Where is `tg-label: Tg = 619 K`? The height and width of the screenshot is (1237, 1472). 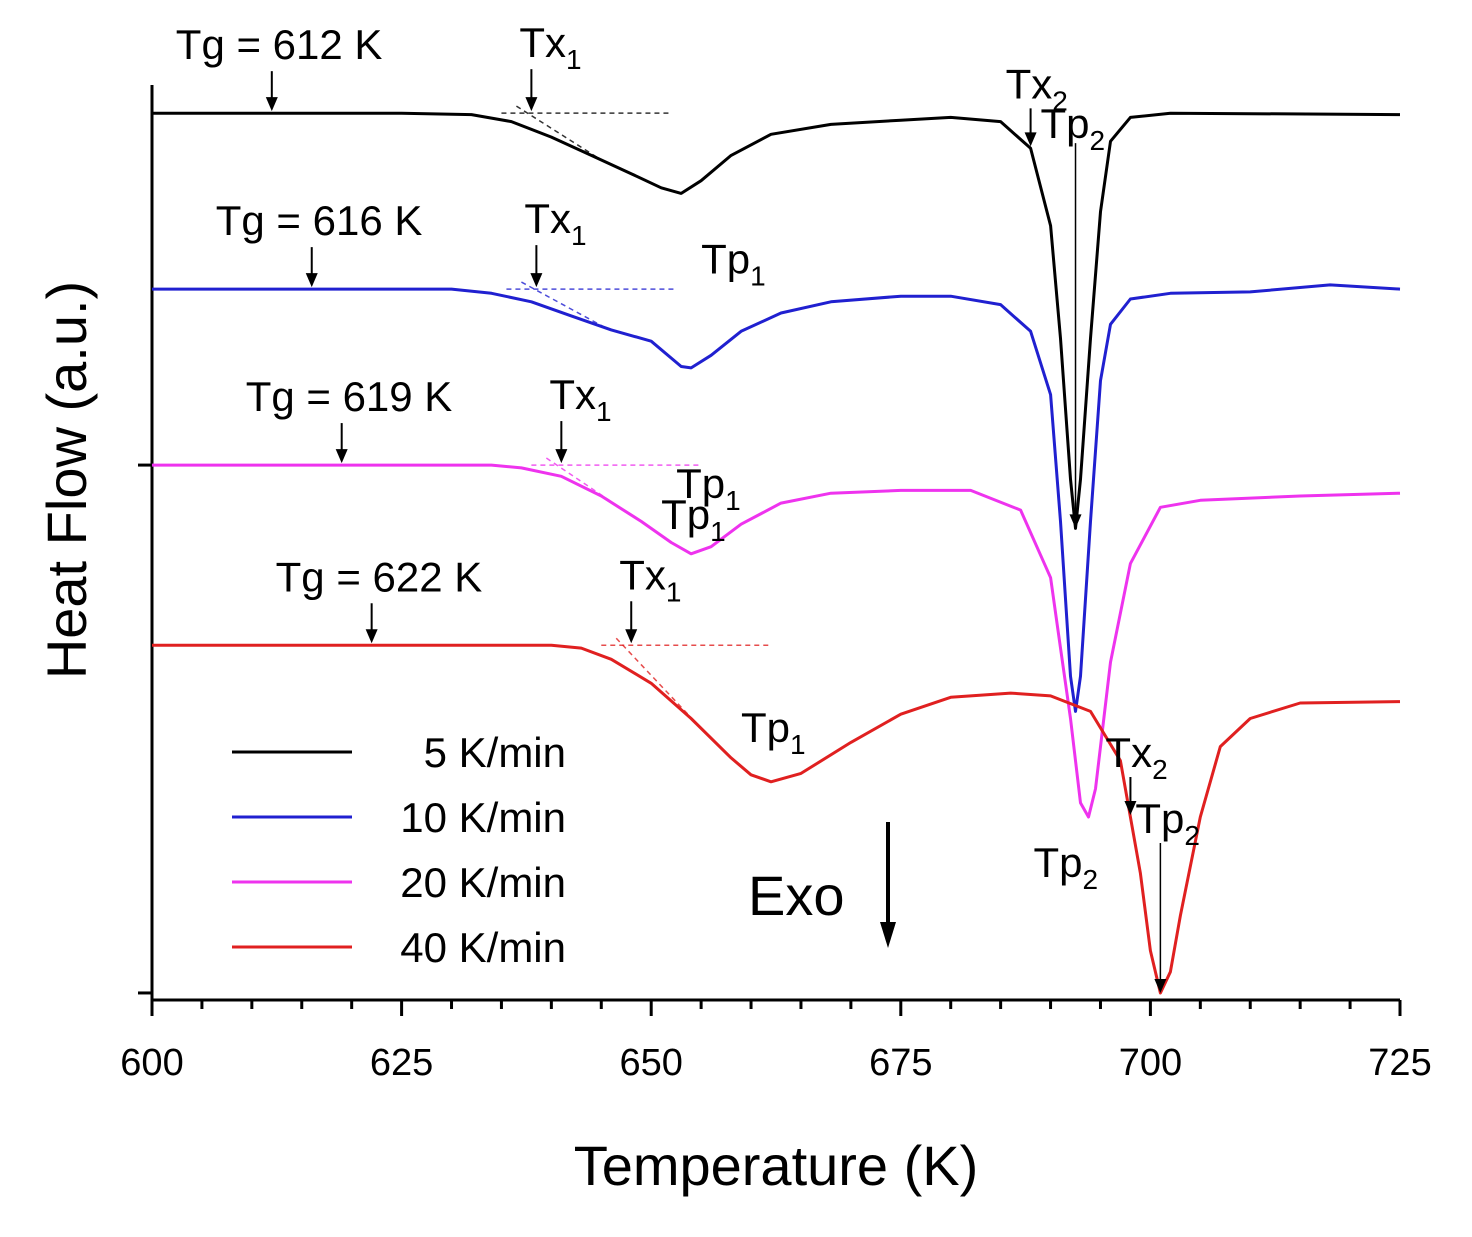
tg-label: Tg = 619 K is located at coordinates (349, 396).